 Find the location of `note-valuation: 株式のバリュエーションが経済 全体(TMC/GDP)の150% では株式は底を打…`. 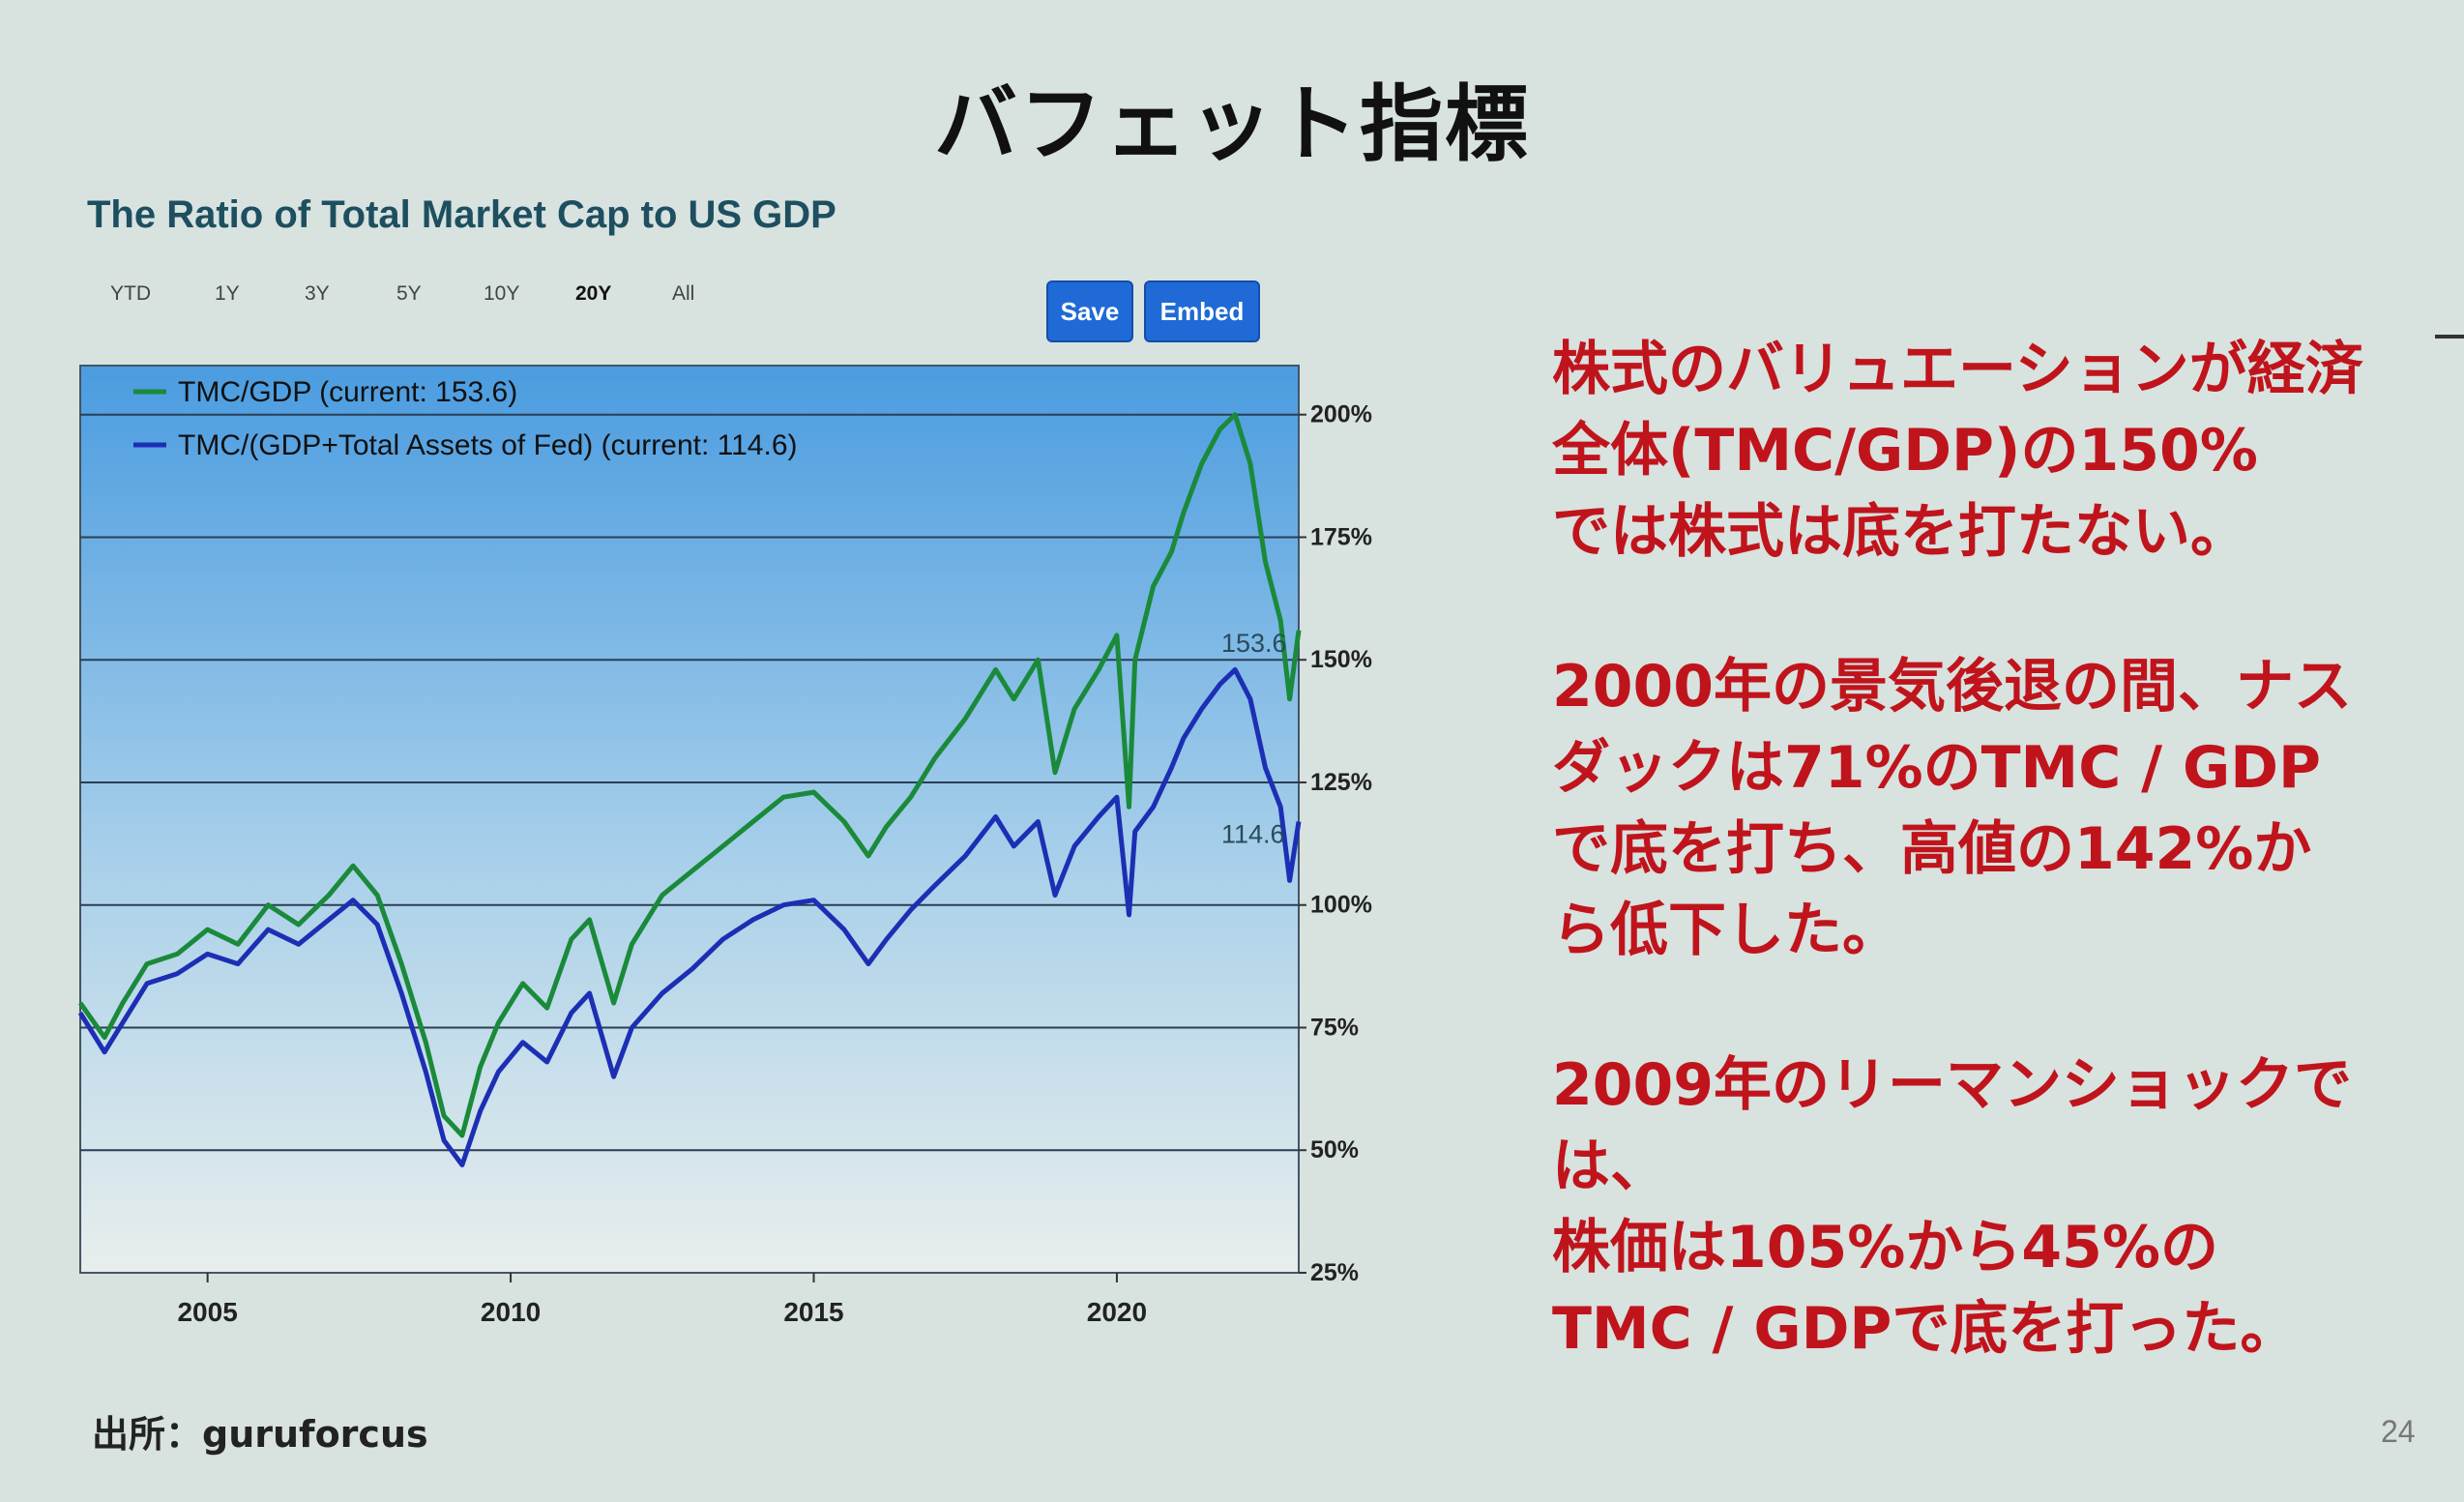

note-valuation: 株式のバリュエーションが経済 全体(TMC/GDP)の150% では株式は底を打… is located at coordinates (1958, 451).